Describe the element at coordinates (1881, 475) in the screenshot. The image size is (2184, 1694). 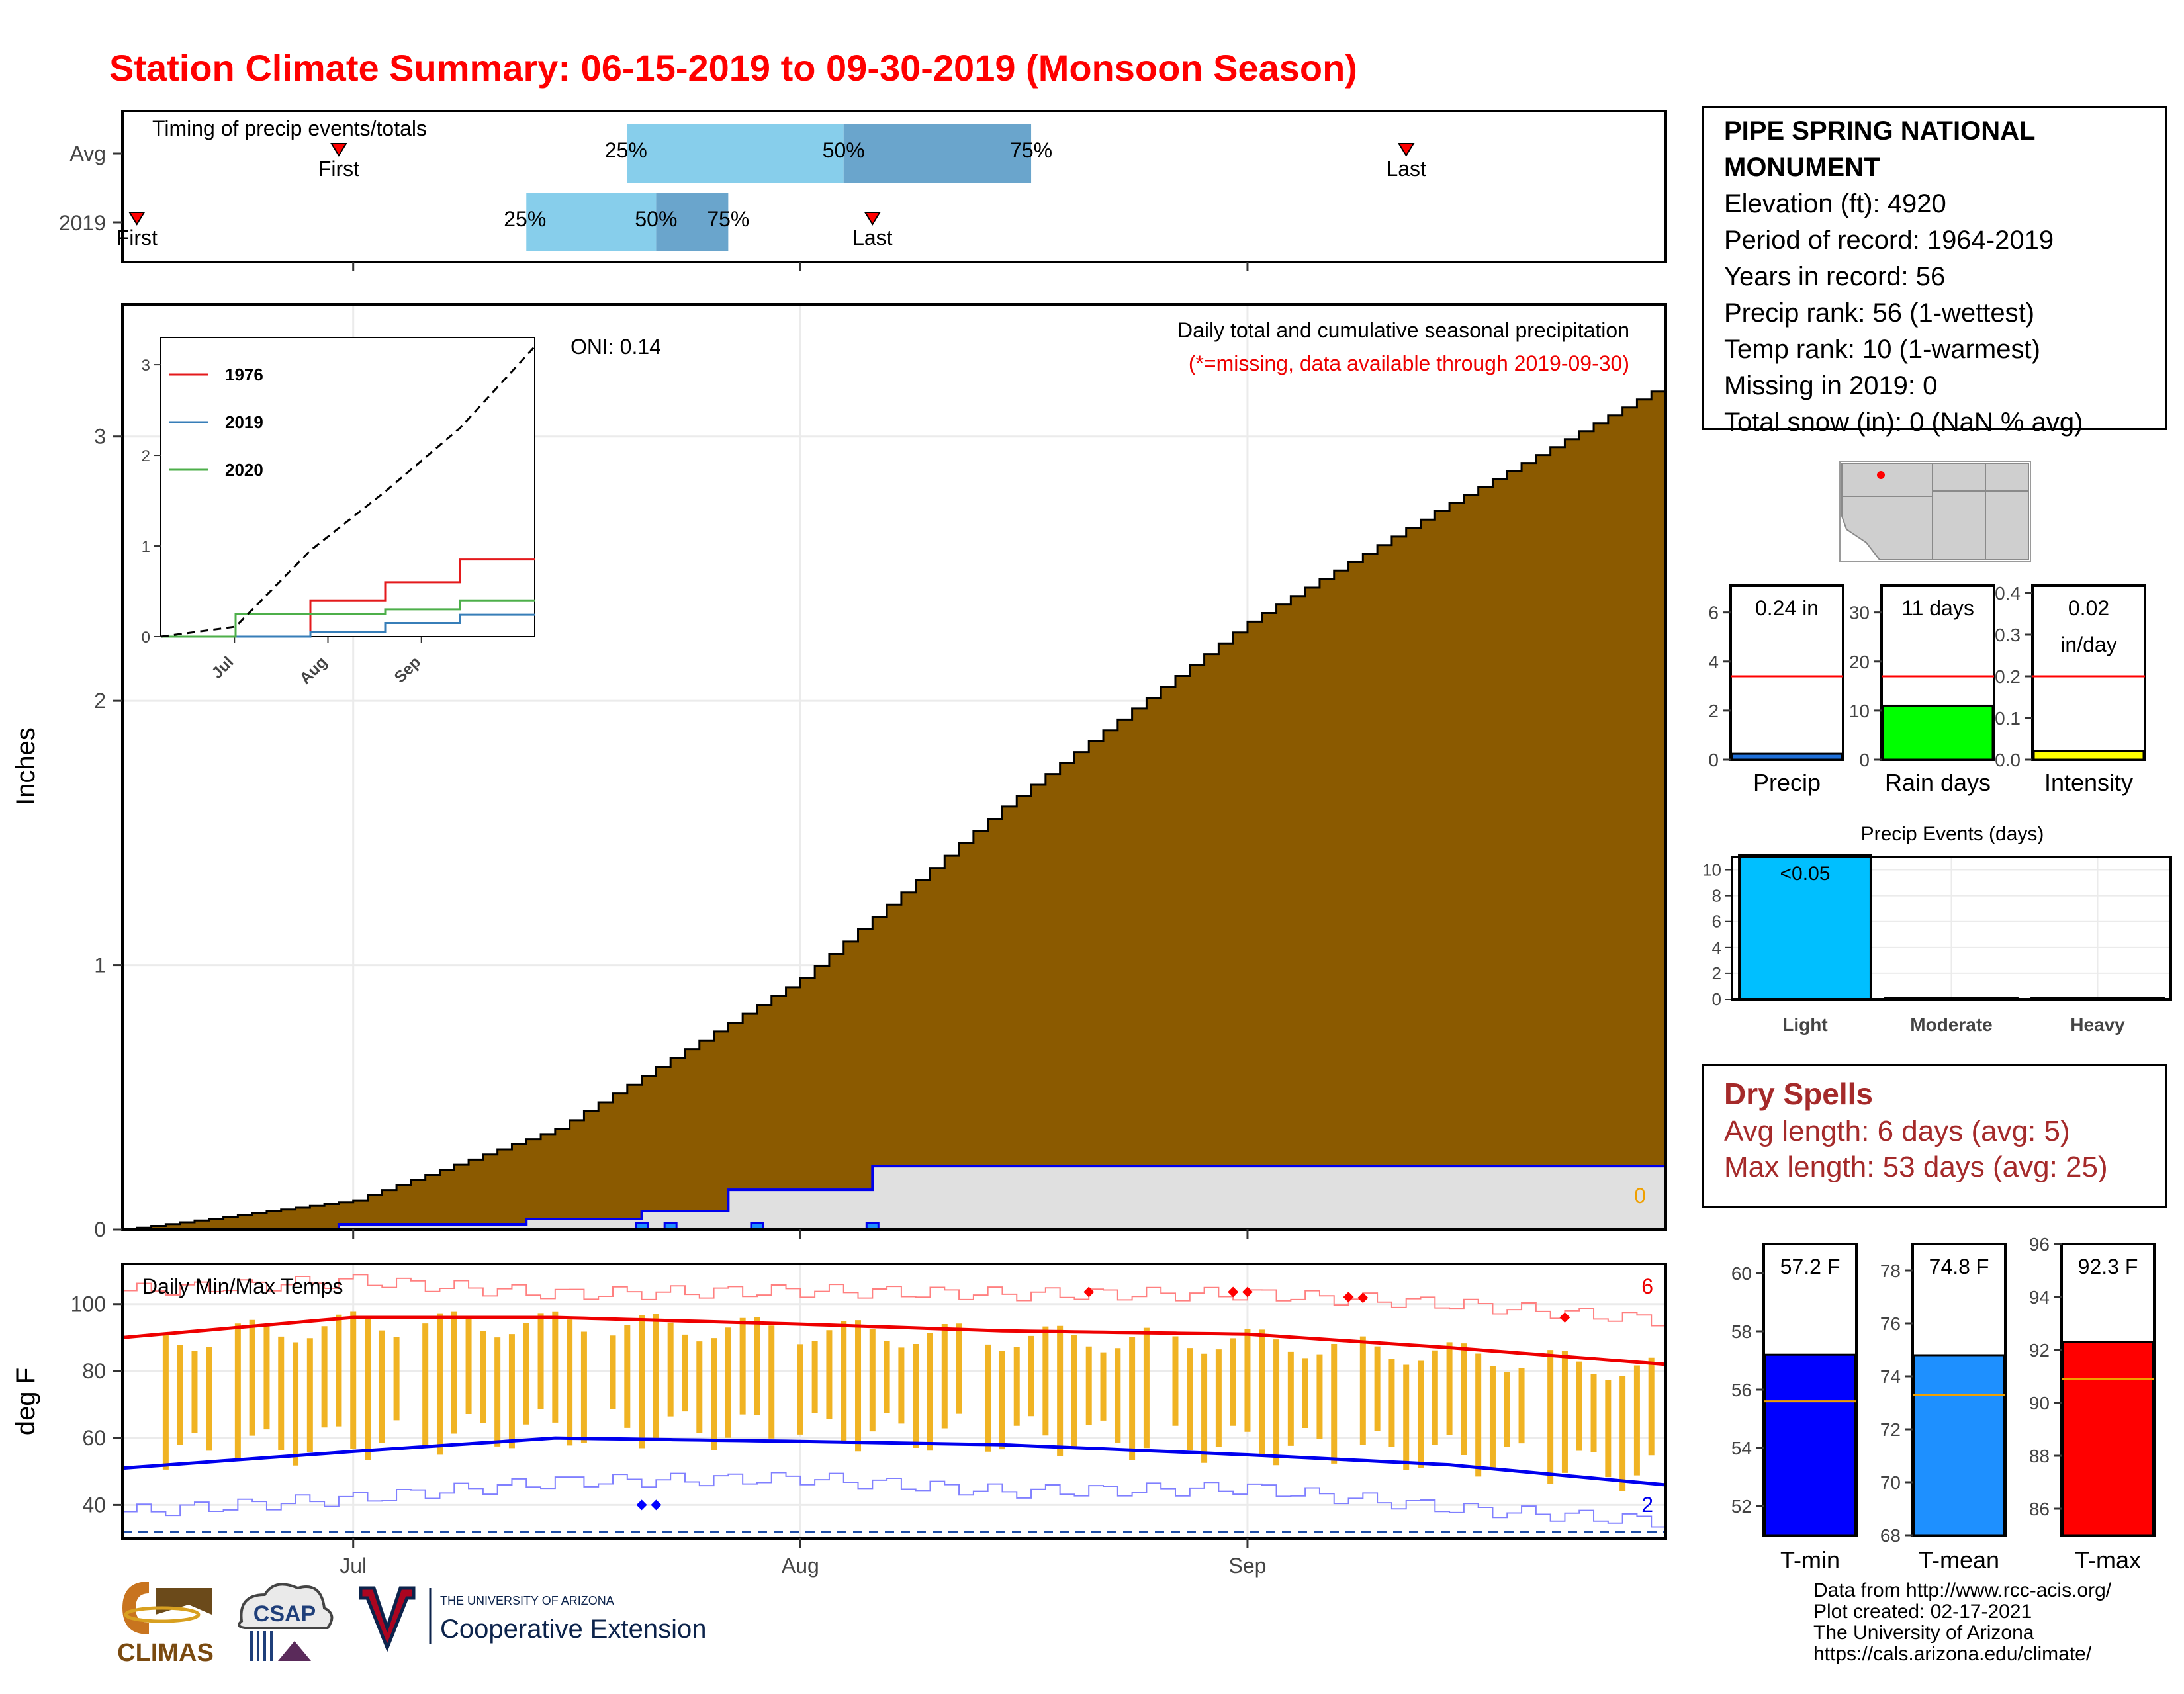
I see `station-location-dot` at that location.